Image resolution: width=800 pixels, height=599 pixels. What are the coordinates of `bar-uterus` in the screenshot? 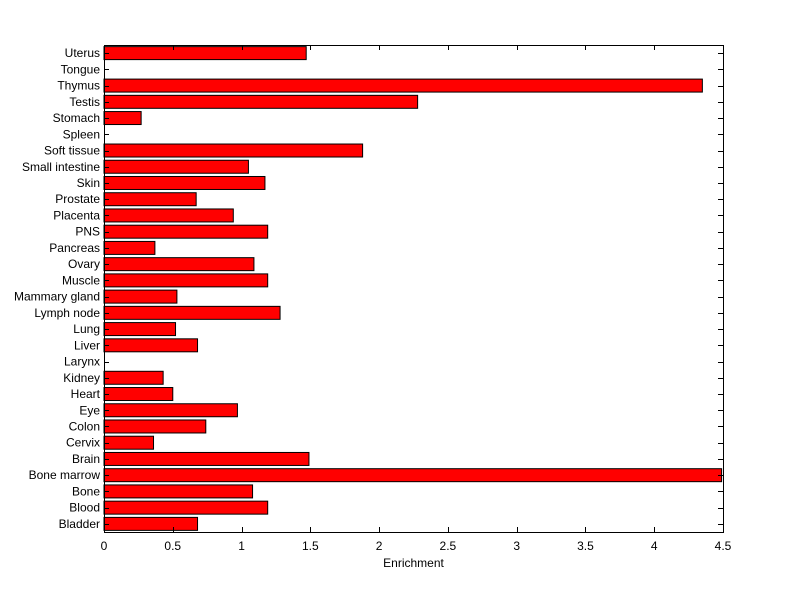 It's located at (205, 53).